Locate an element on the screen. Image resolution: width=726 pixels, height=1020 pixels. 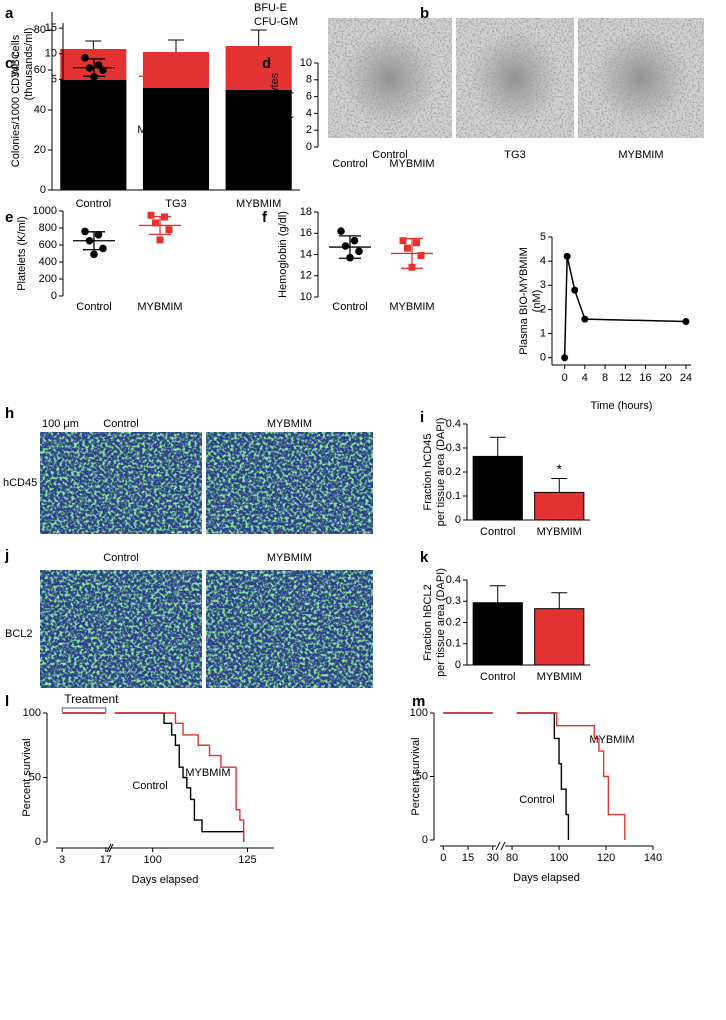
x-tick-label: 8 is located at coordinates (605, 378).